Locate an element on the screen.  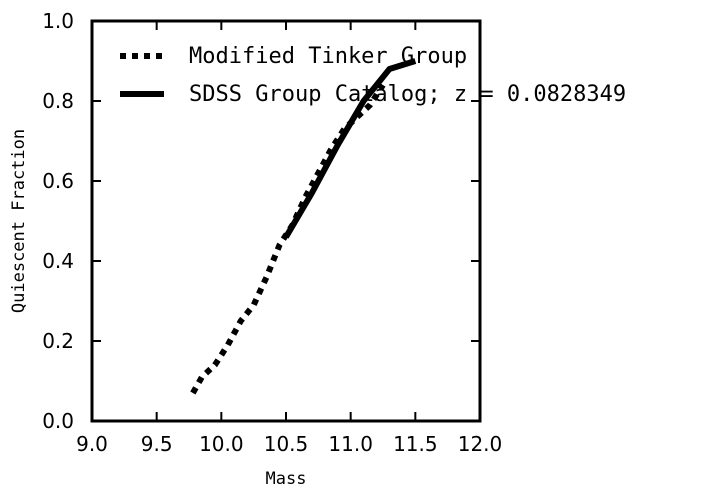
x-tick-label: 12.0 is located at coordinates (480, 444).